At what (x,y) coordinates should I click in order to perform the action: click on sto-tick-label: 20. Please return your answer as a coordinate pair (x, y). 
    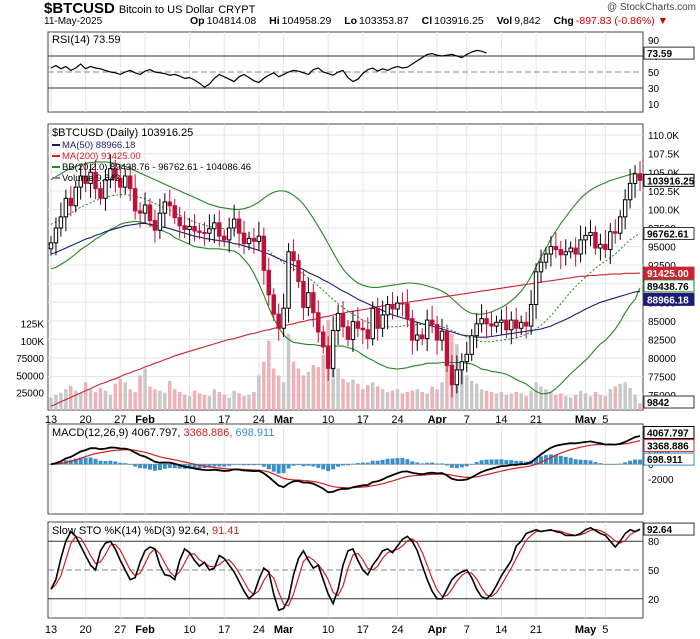
    Looking at the image, I should click on (654, 600).